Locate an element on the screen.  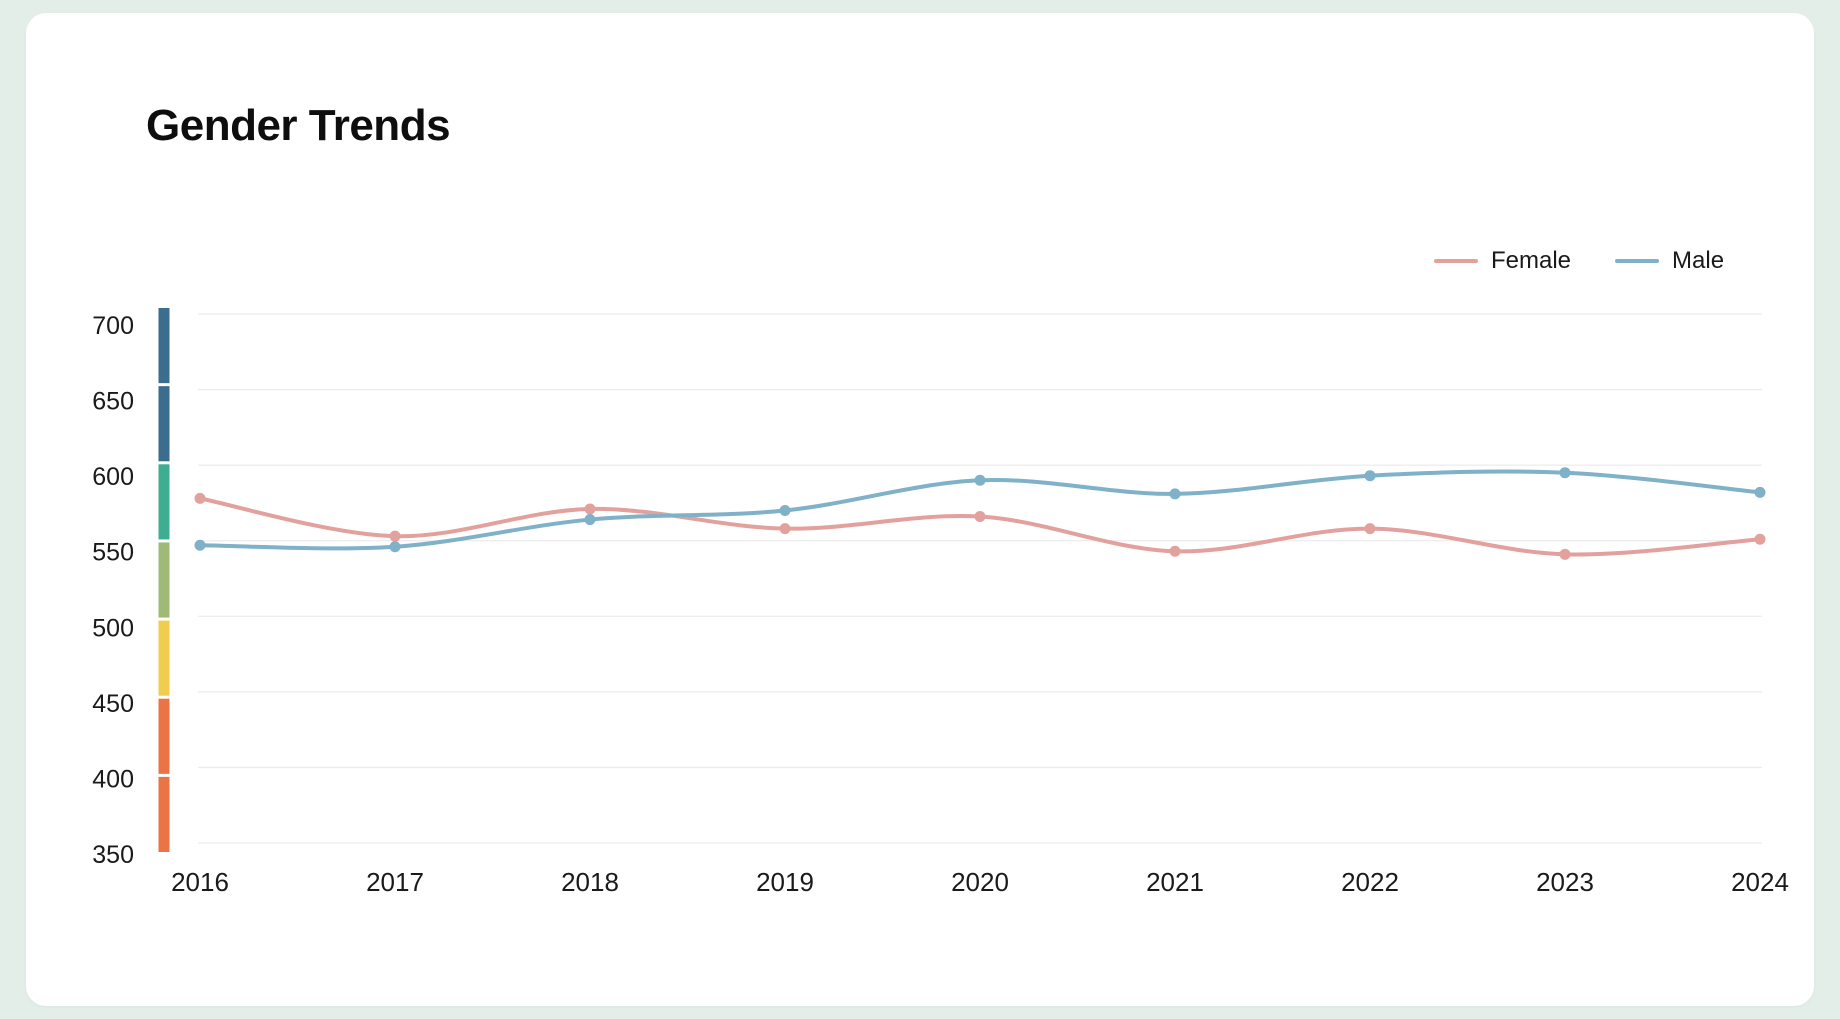
colorbar is located at coordinates (164, 580).